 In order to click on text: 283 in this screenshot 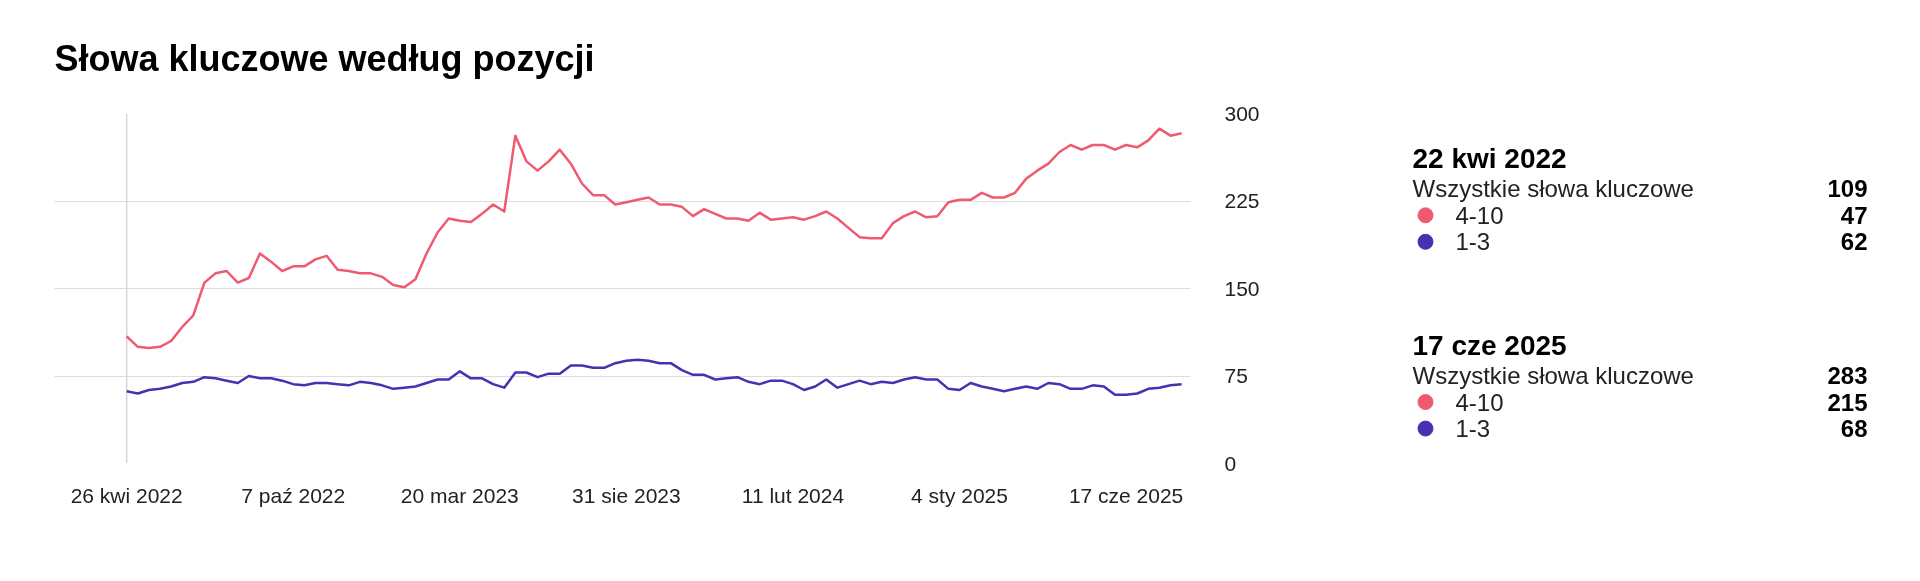, I will do `click(1847, 376)`.